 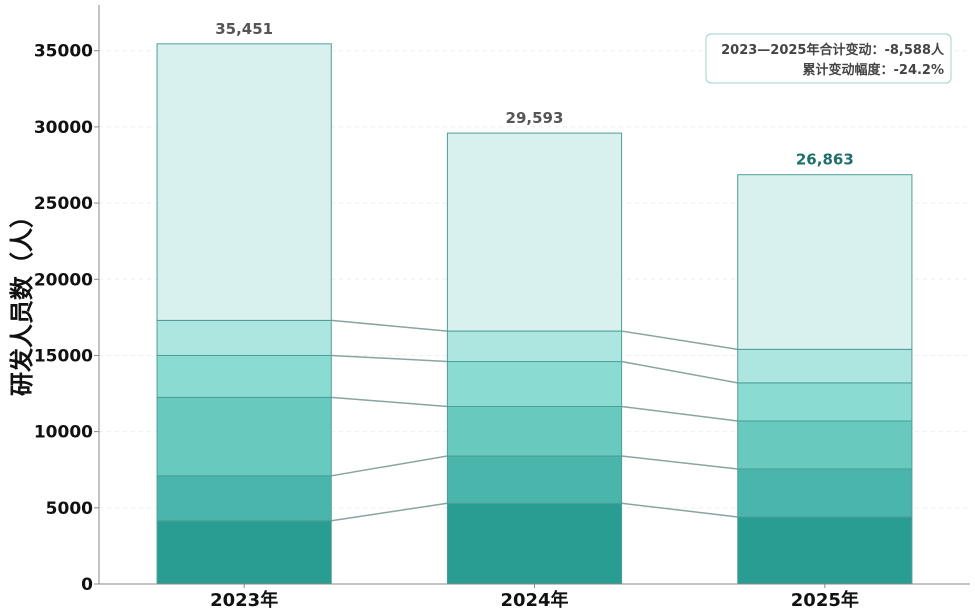 What do you see at coordinates (22, 300) in the screenshot?
I see `y-axis-label: 研发人员数（人）` at bounding box center [22, 300].